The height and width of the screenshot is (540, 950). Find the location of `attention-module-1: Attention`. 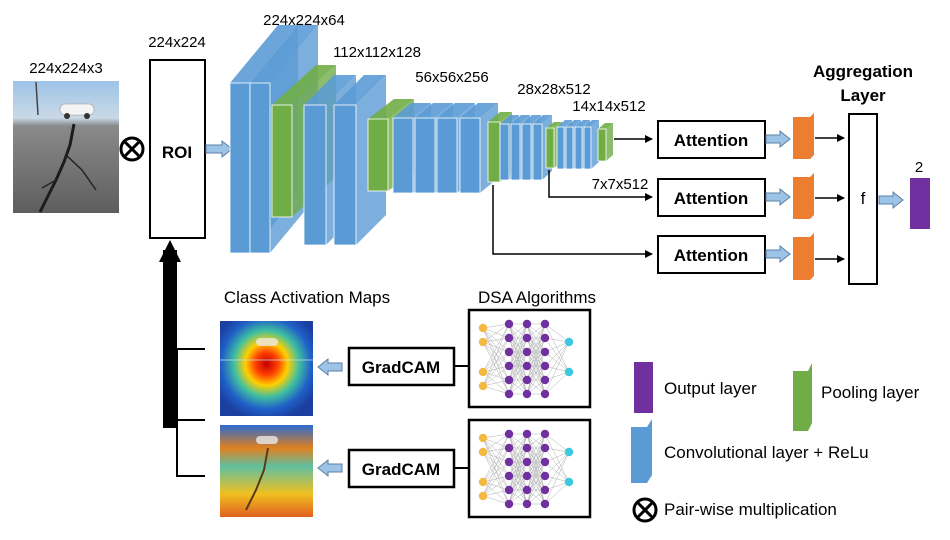

attention-module-1: Attention is located at coordinates (711, 139).